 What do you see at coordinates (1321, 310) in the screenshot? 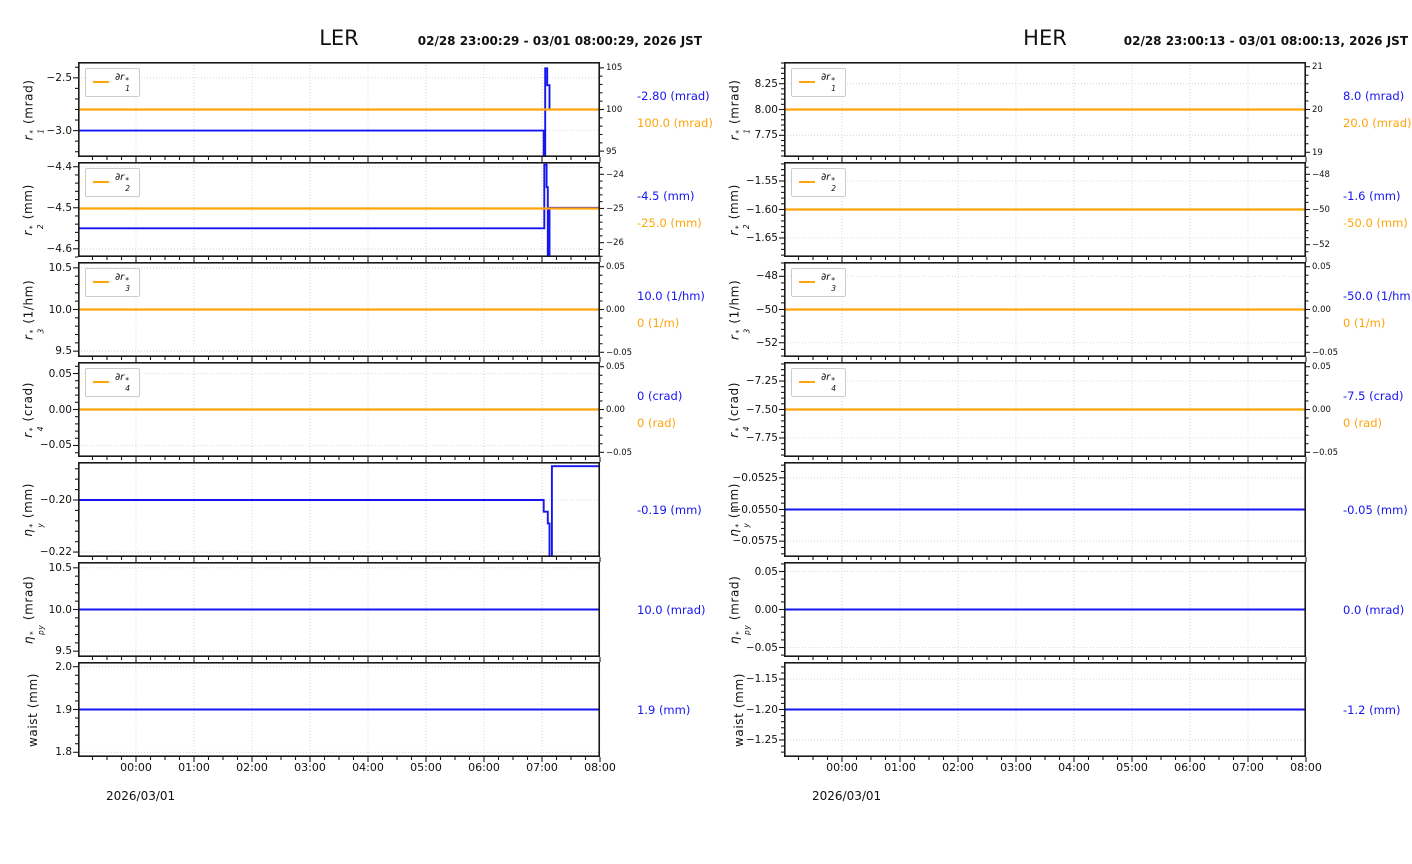
I see `y-tick-label: 0.00` at bounding box center [1321, 310].